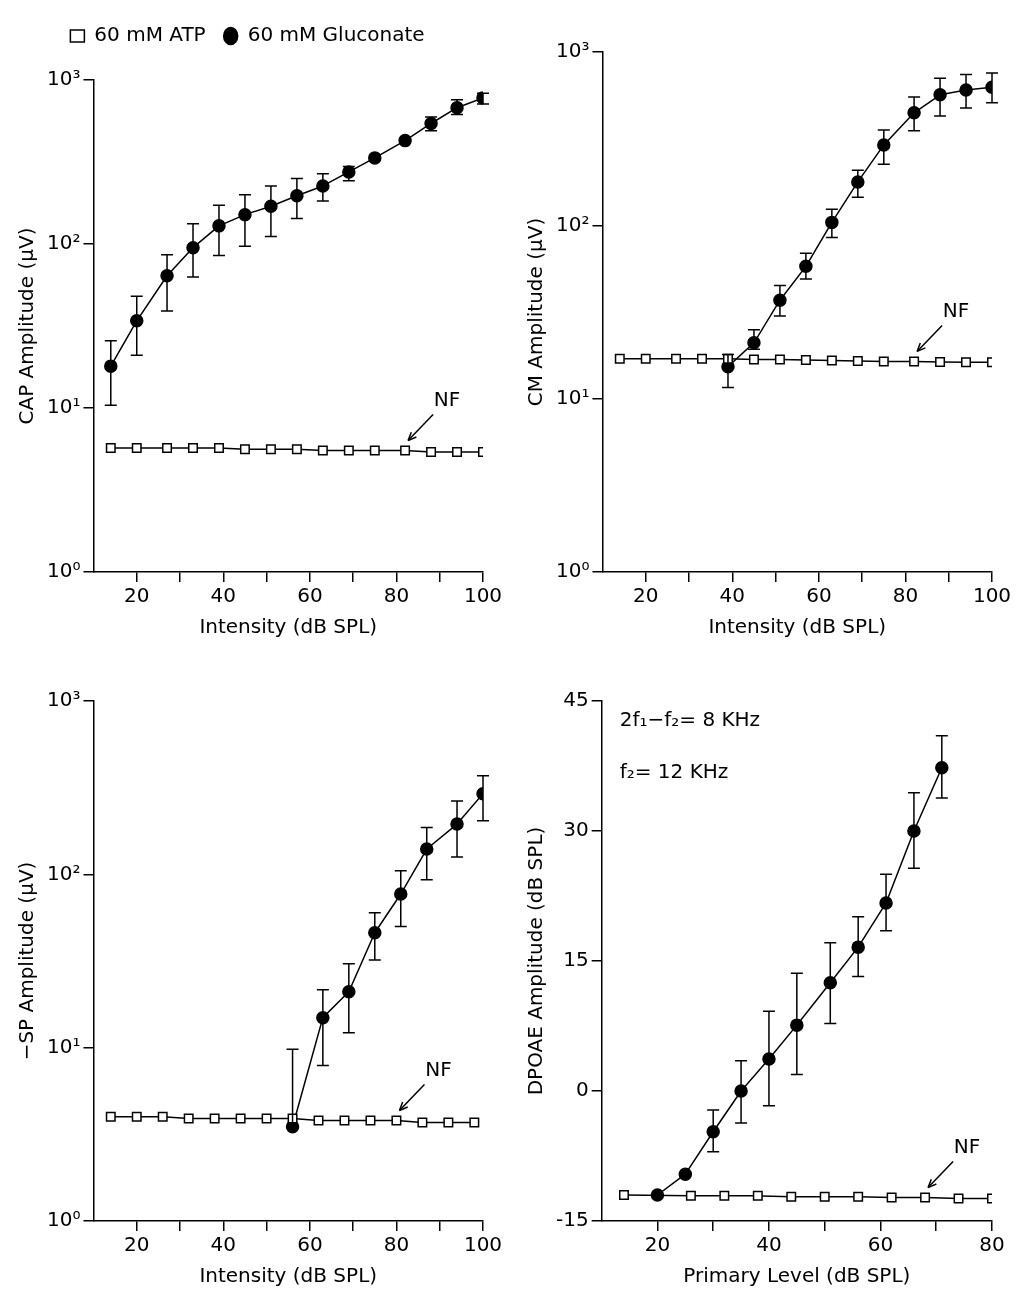 The image size is (1029, 1306). Describe the element at coordinates (26, 326) in the screenshot. I see `y-axis-title: CAP Amplitude (µV)` at that location.